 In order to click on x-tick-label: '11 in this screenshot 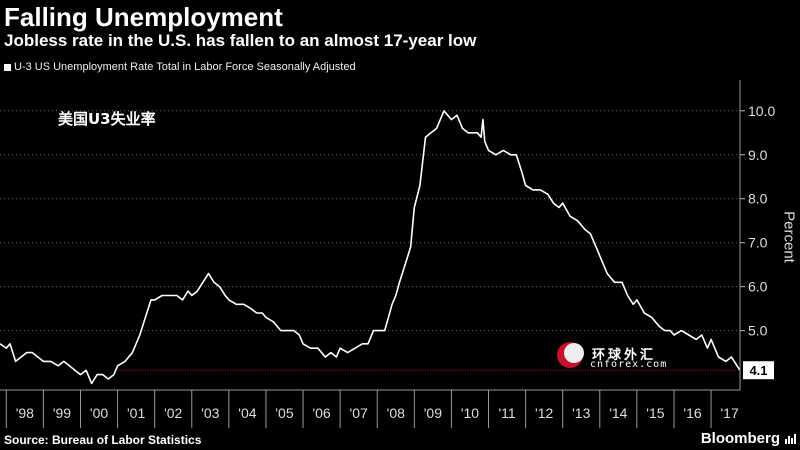, I will do `click(506, 413)`.